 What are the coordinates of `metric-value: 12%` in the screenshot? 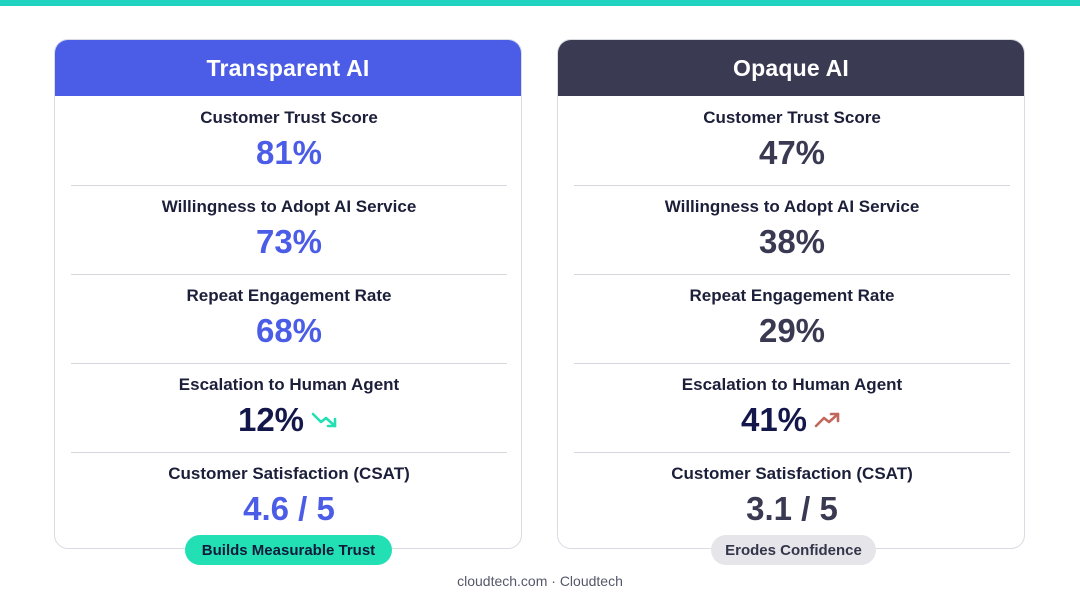 It's located at (289, 420).